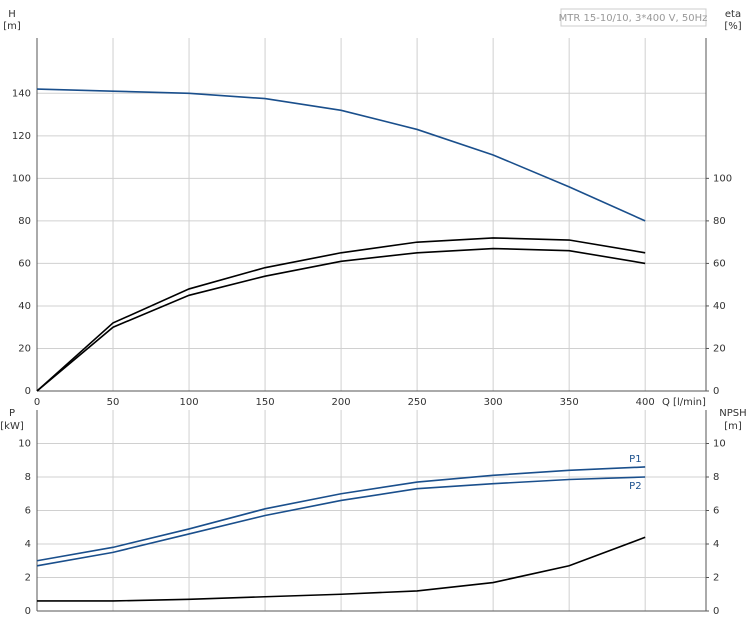  Describe the element at coordinates (24, 221) in the screenshot. I see `y-tick-label: 80` at that location.